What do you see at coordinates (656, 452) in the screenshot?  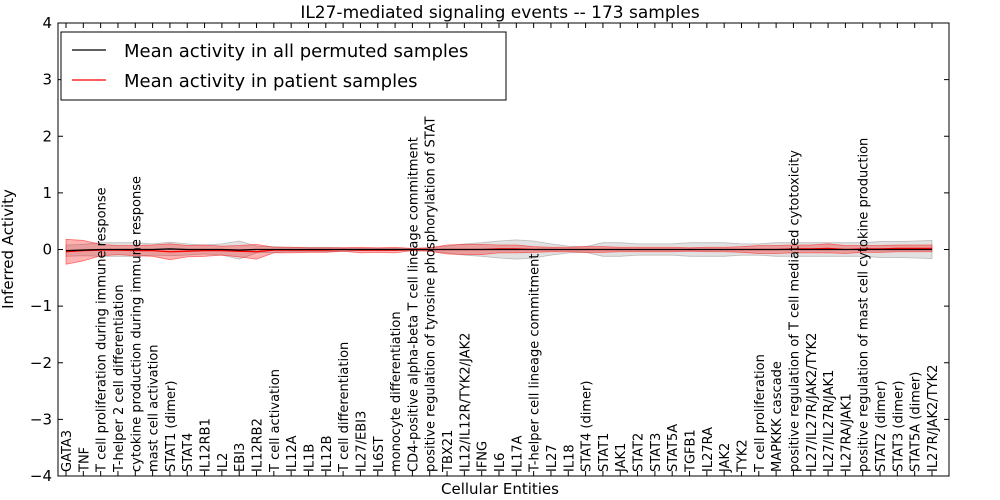 I see `x-tick-label: STAT3` at bounding box center [656, 452].